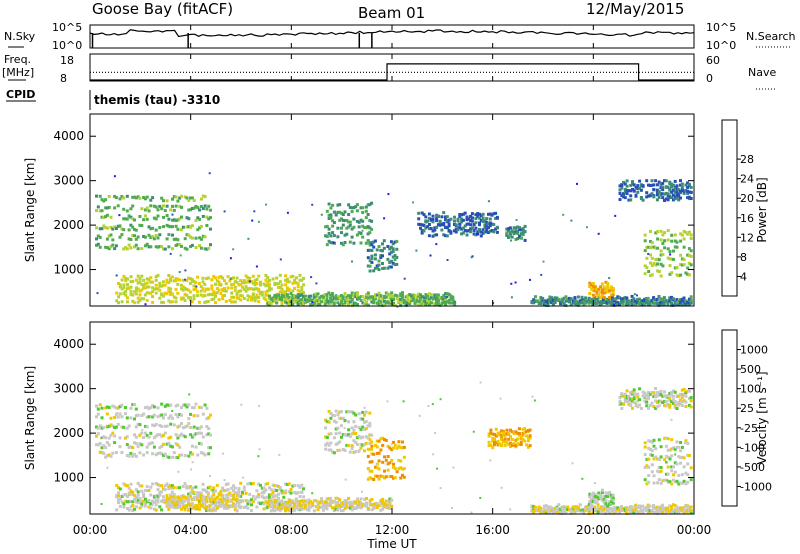 Image resolution: width=800 pixels, height=554 pixels. I want to click on power-cell-2044, so click(682, 259).